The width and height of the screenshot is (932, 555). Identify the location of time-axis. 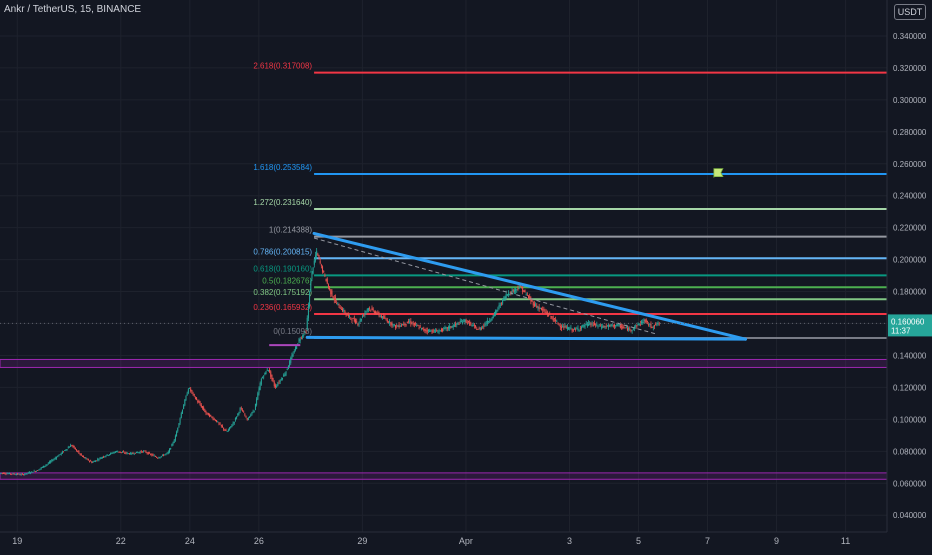
(466, 541).